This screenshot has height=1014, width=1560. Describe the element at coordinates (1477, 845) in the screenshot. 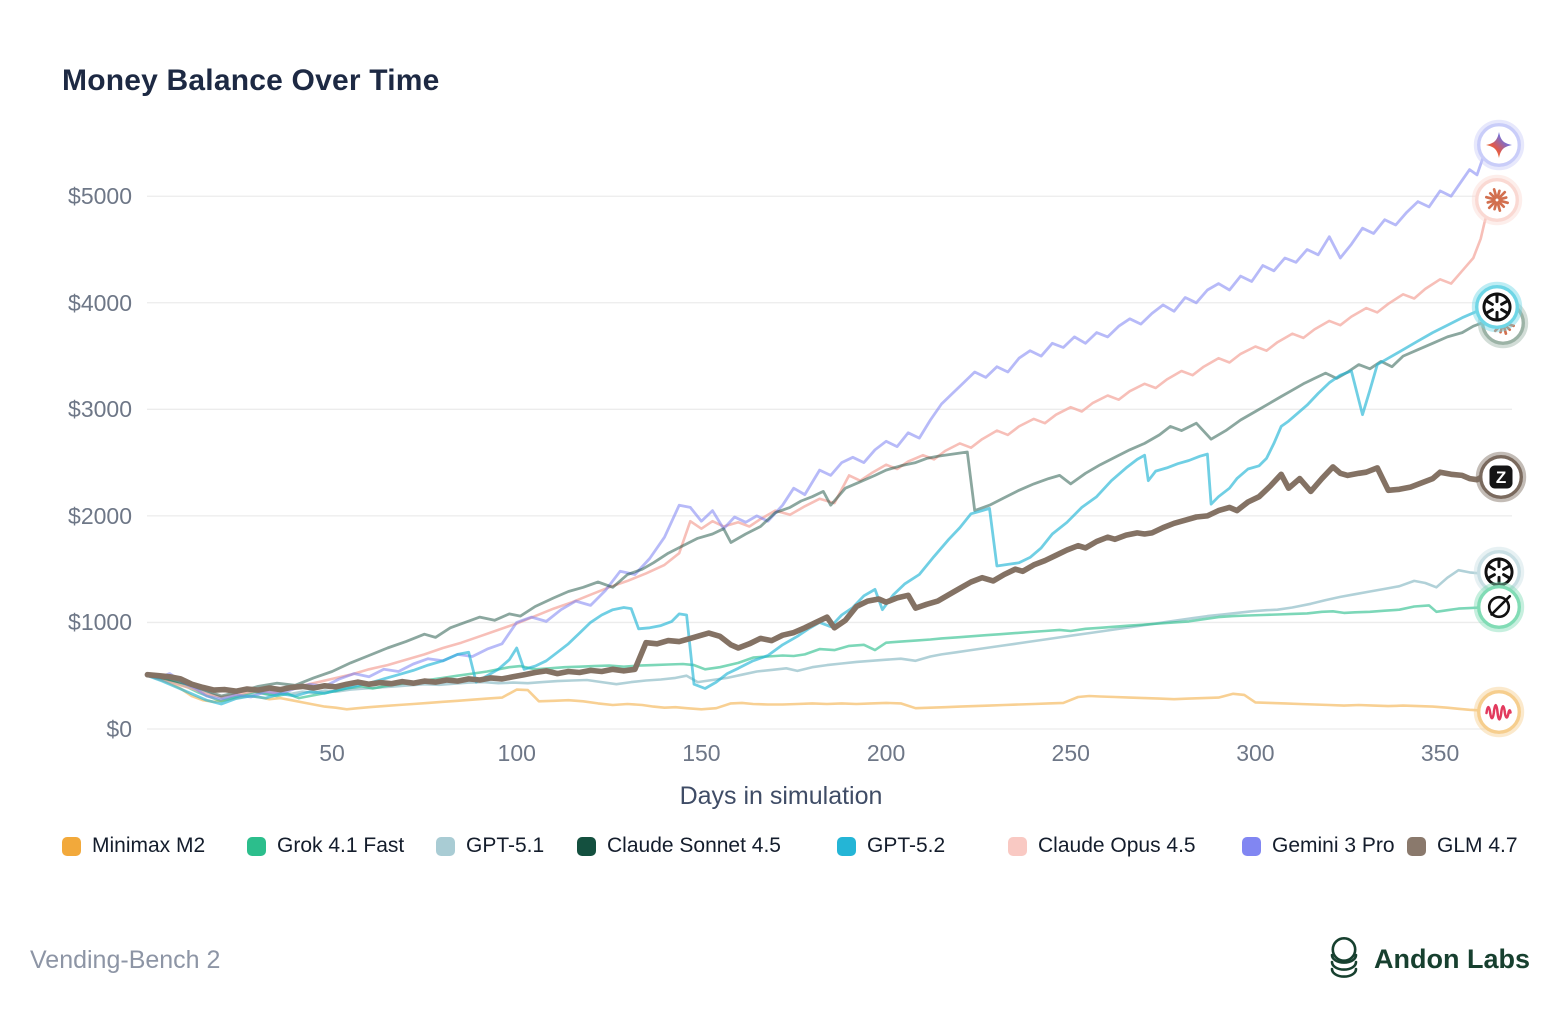

I see `legend-label: GLM 4.7` at that location.